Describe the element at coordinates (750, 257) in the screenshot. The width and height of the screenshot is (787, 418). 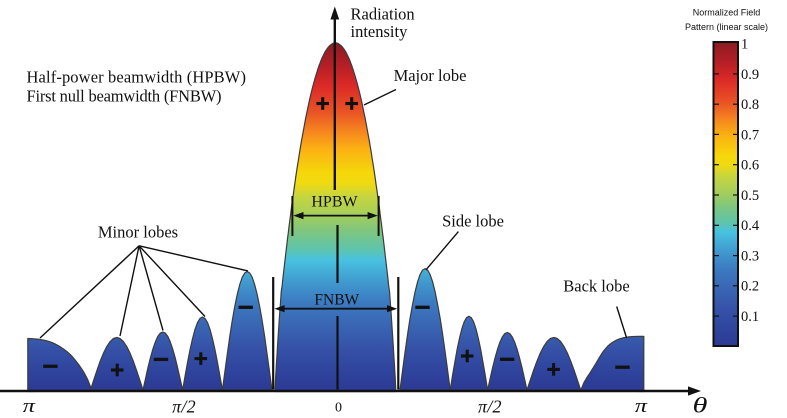
I see `svg-text: 0.3` at that location.